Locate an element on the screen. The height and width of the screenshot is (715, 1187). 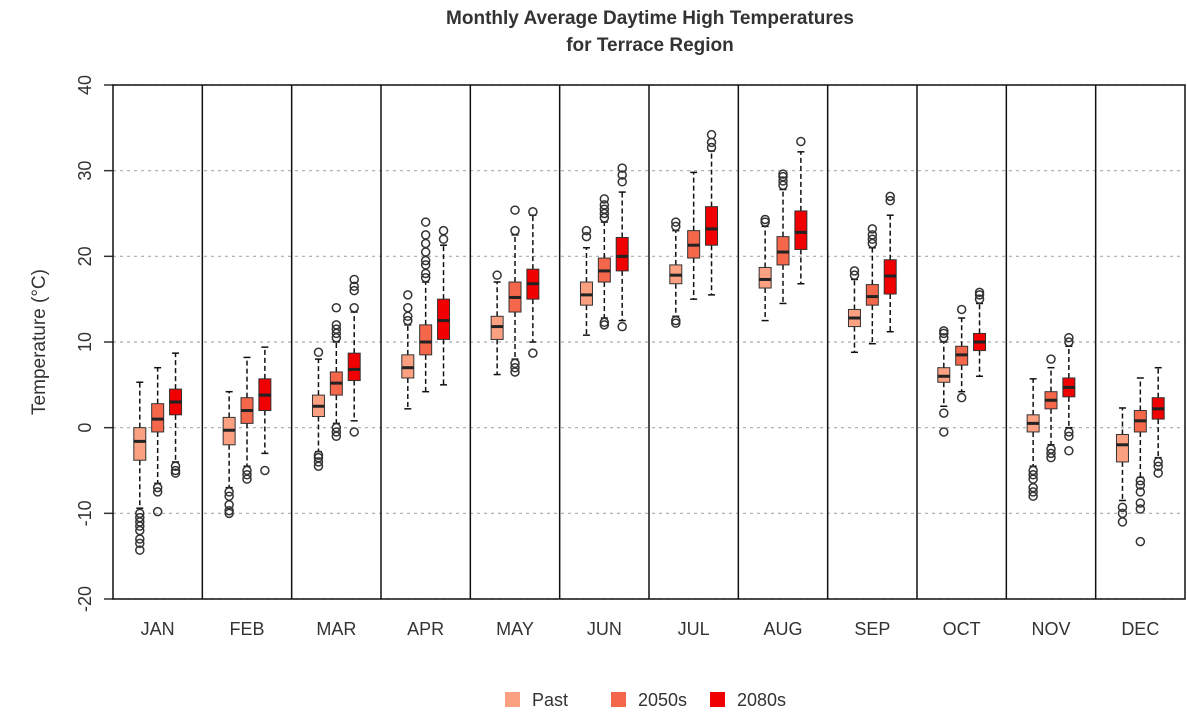
x-tick-label: MAR is located at coordinates (336, 629).